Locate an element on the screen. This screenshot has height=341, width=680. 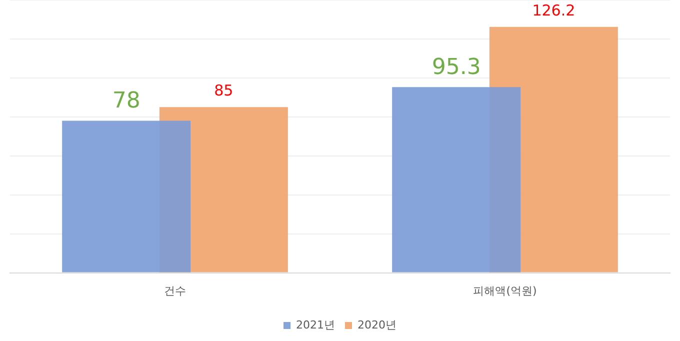
data-label: 126.2 is located at coordinates (554, 10).